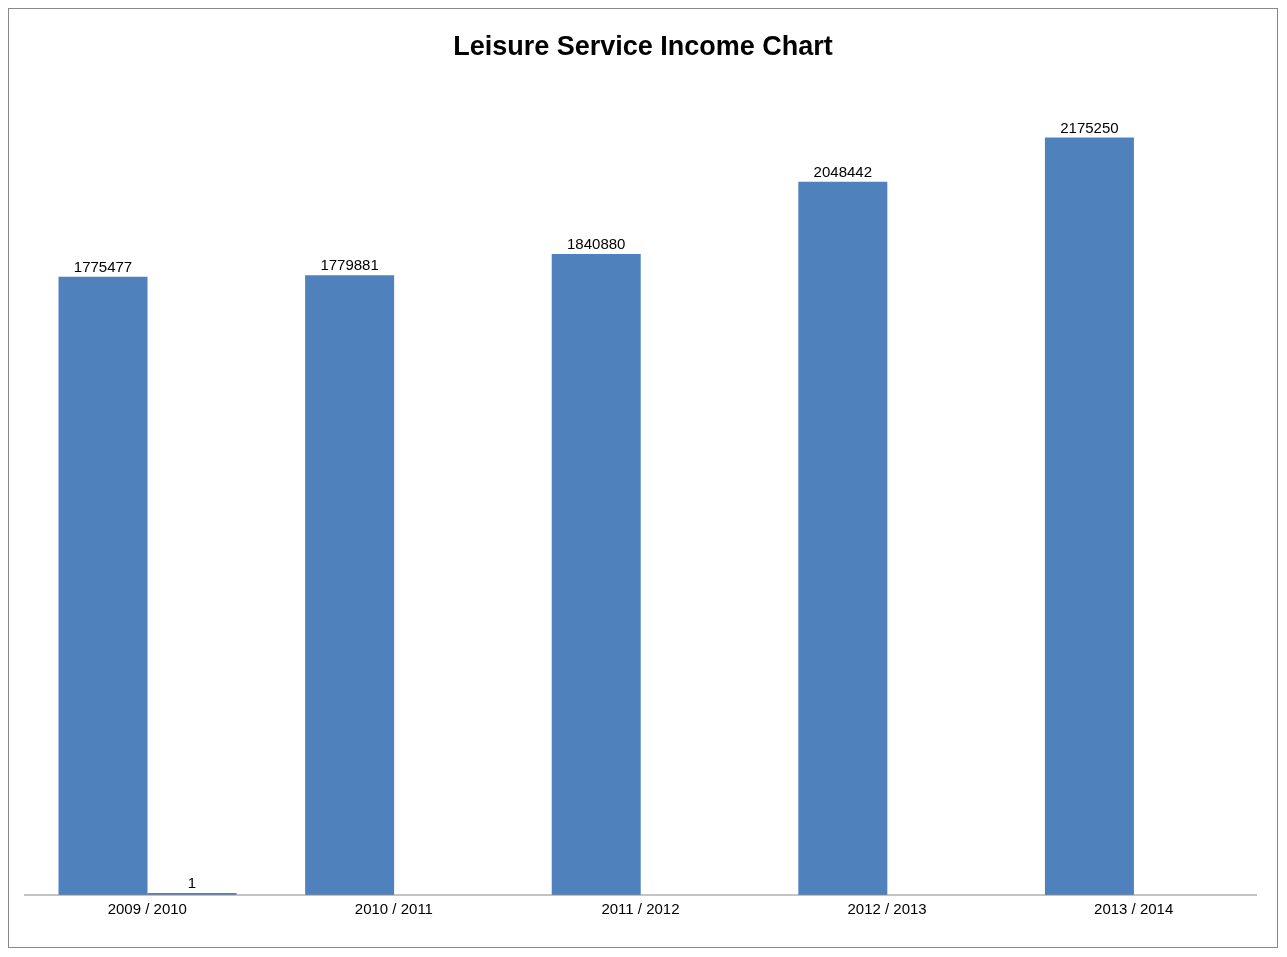 This screenshot has width=1287, height=957. Describe the element at coordinates (1089, 127) in the screenshot. I see `data-label: 2175250` at that location.